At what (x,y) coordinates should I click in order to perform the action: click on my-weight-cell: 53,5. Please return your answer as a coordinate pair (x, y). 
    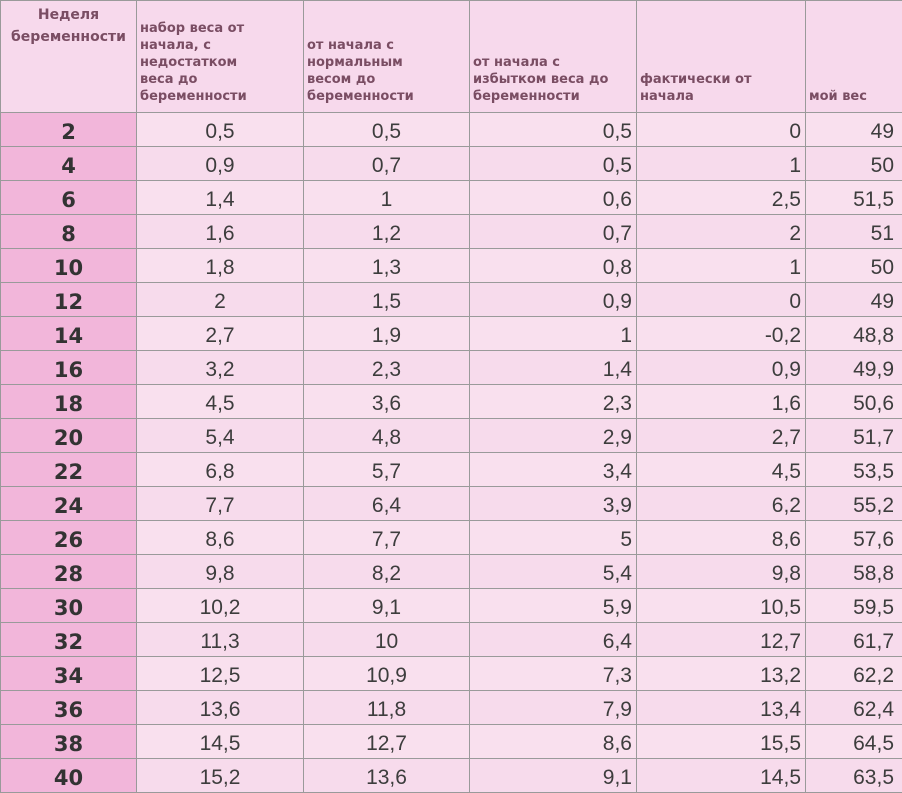
    Looking at the image, I should click on (854, 470).